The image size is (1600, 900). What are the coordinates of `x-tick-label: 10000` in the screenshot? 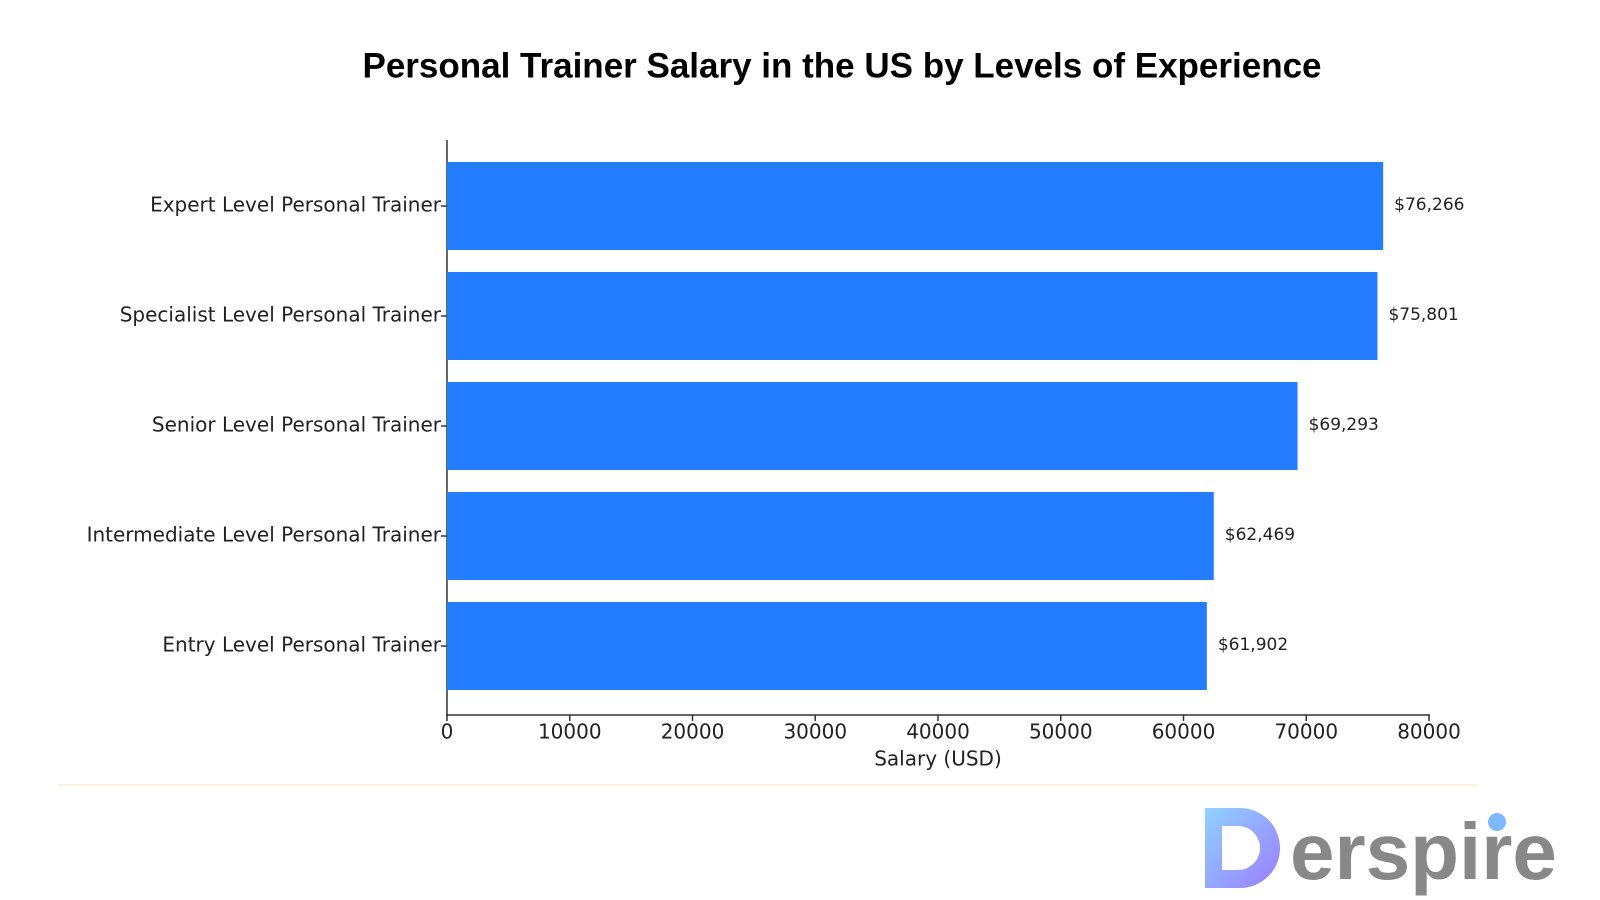 It's located at (570, 732).